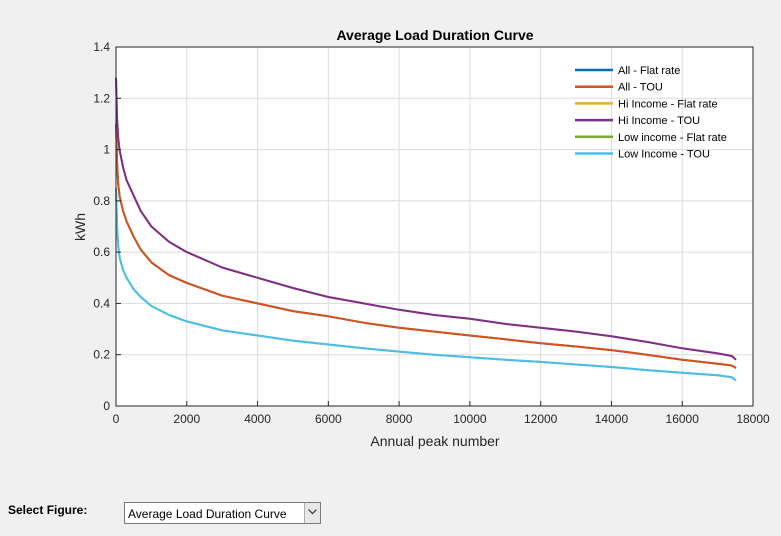  I want to click on legend-label: Low Income - TOU, so click(664, 155).